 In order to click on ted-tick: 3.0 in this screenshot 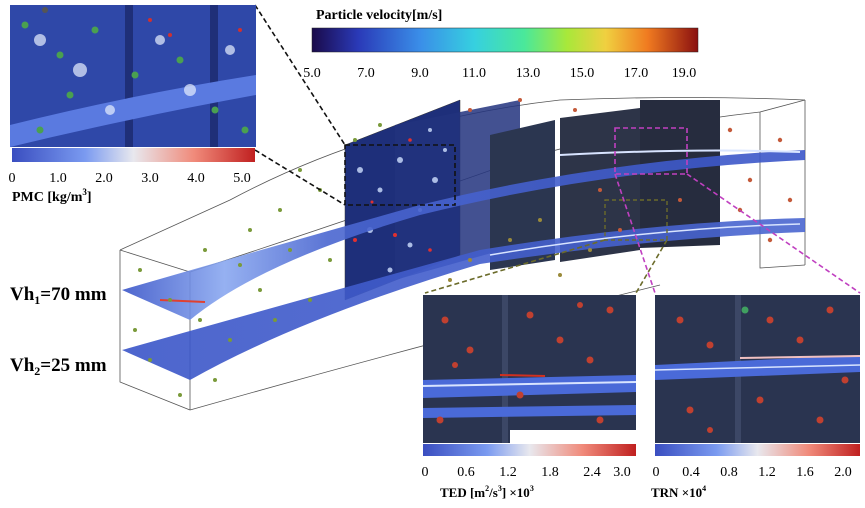, I will do `click(622, 472)`.